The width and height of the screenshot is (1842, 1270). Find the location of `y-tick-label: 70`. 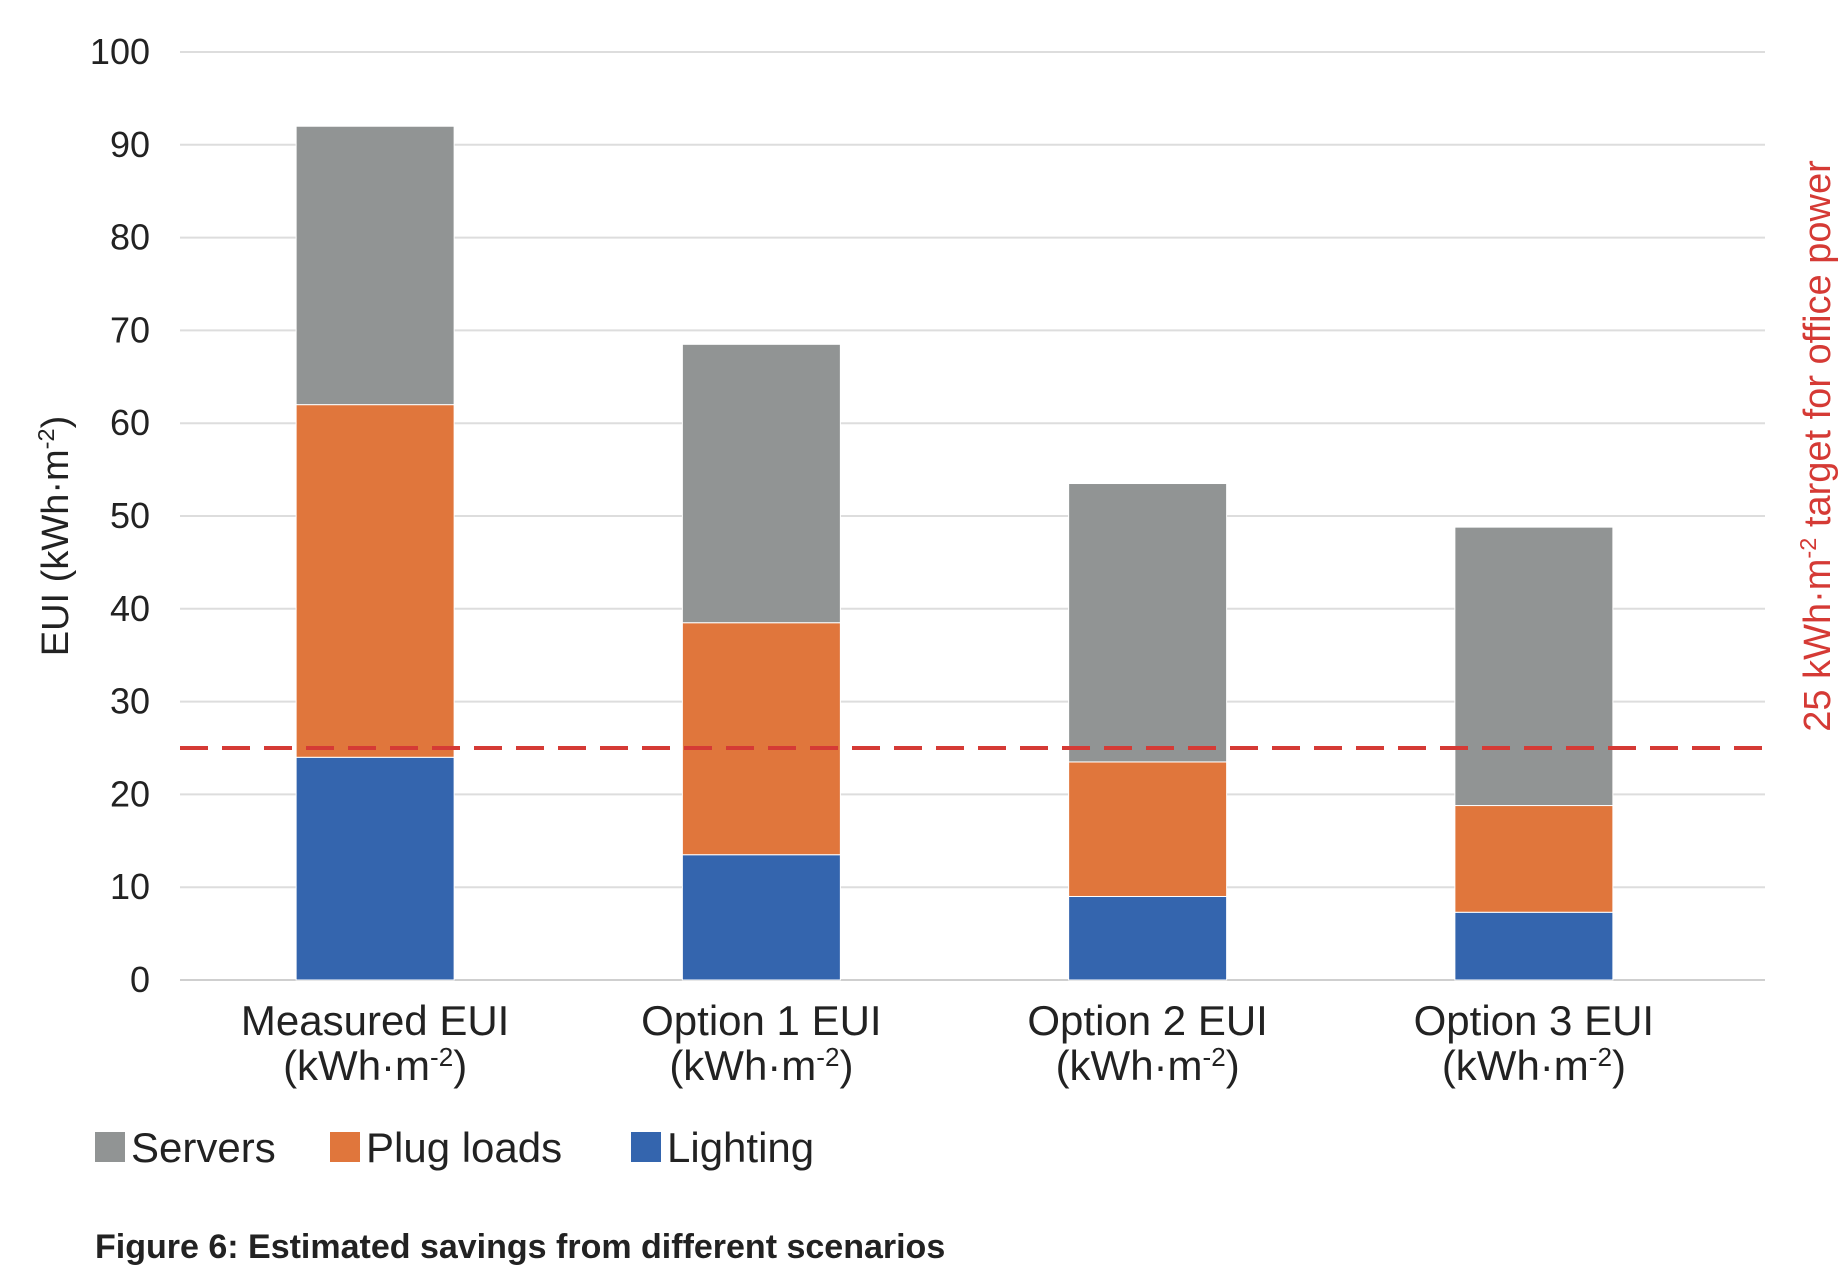

y-tick-label: 70 is located at coordinates (130, 329).